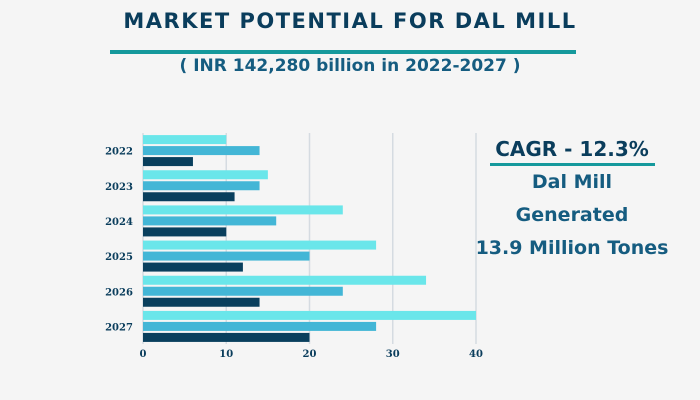  What do you see at coordinates (143, 354) in the screenshot?
I see `x-tick-label: 0` at bounding box center [143, 354].